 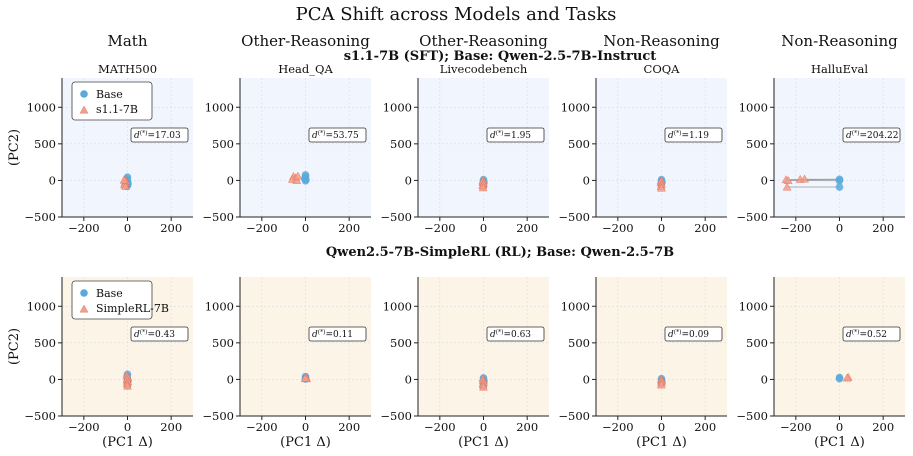 What do you see at coordinates (117, 109) in the screenshot?
I see `legend-label-model: s1.1-7B` at bounding box center [117, 109].